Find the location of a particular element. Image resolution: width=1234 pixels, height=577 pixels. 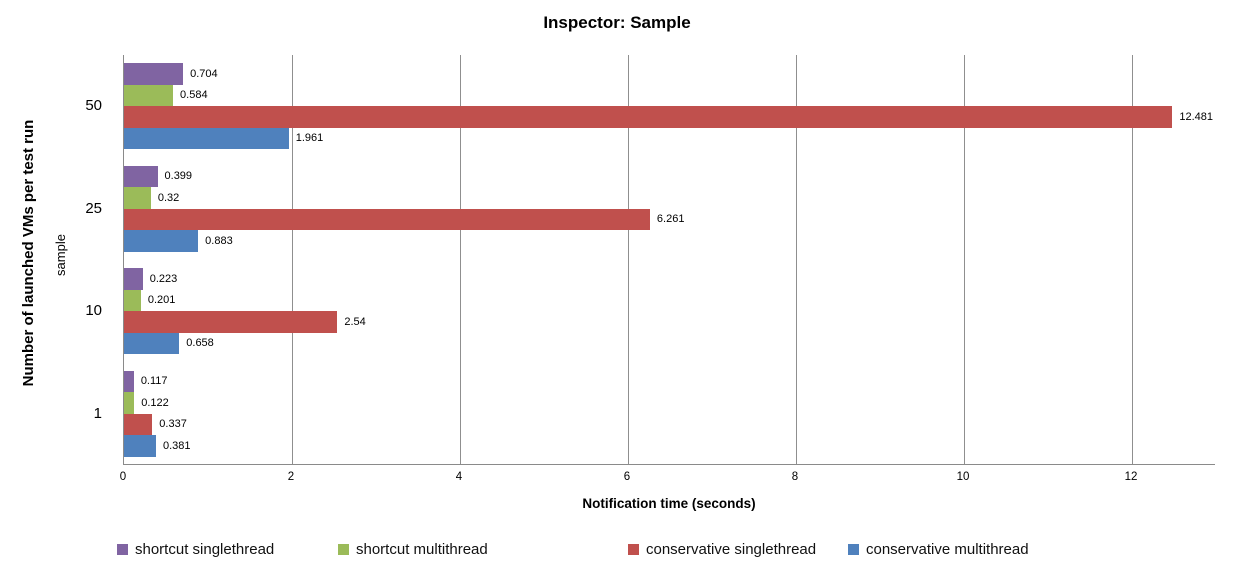

legend-item: shortcut singlethread is located at coordinates (195, 549).